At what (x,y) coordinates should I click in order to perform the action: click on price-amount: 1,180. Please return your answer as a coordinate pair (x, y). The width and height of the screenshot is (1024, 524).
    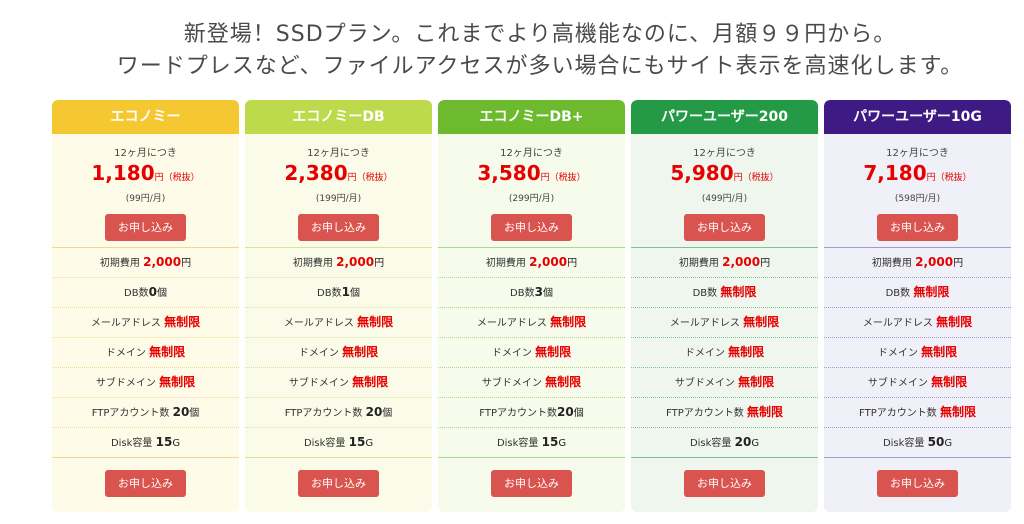
    Looking at the image, I should click on (123, 173).